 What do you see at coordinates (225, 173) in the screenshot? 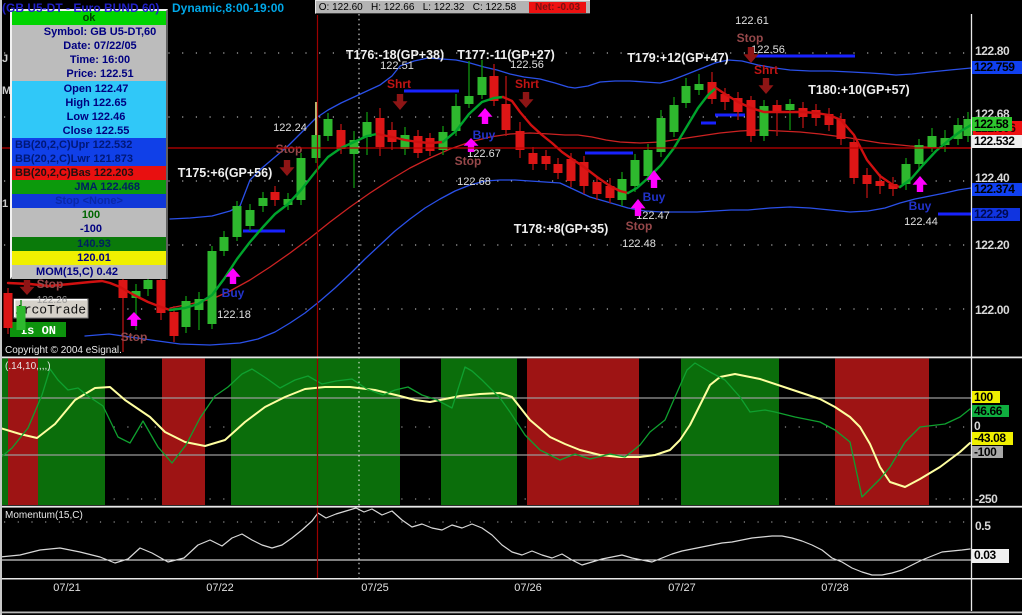
I see `svg-text: T175:+6(GP+56)` at bounding box center [225, 173].